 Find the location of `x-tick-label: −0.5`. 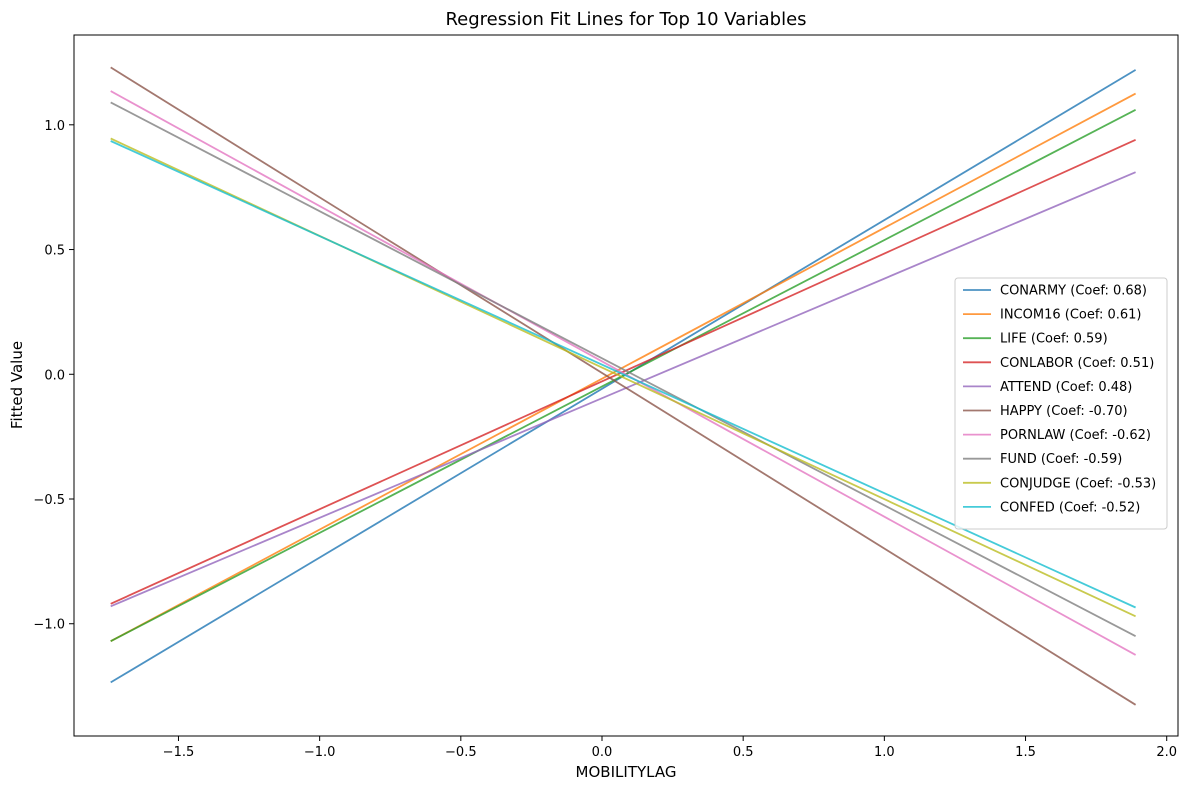

x-tick-label: −0.5 is located at coordinates (461, 752).